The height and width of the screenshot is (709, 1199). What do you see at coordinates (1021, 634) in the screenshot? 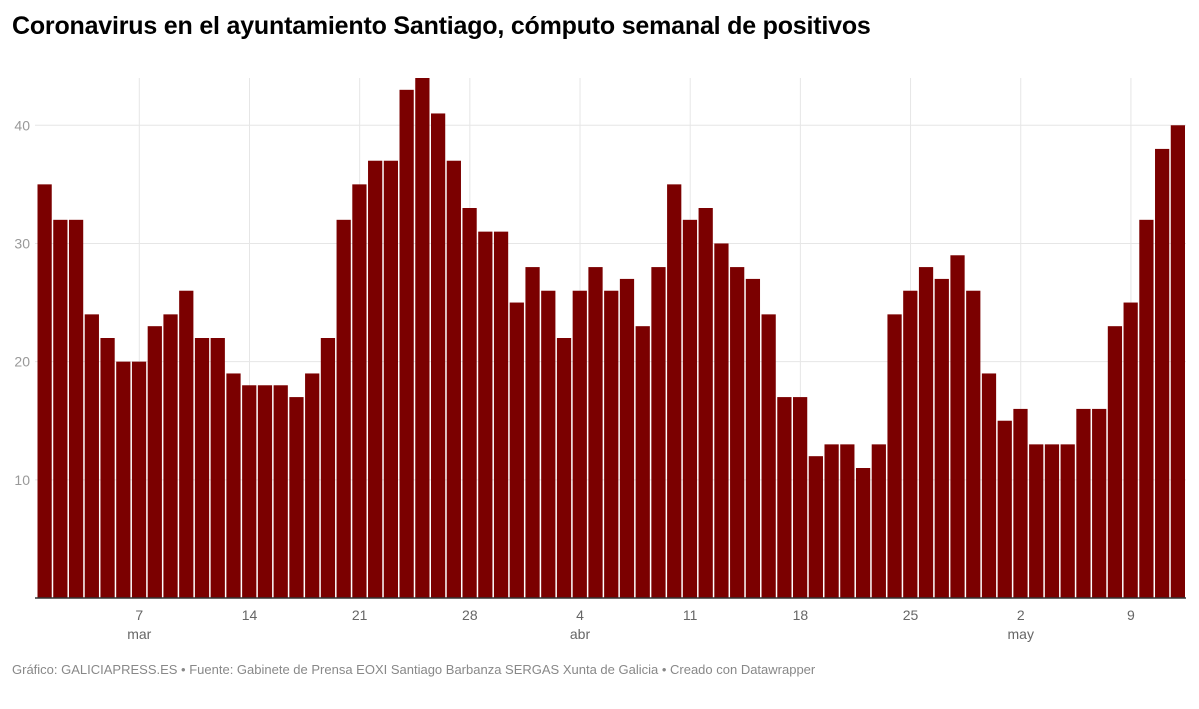
I see `x-month-label: may` at bounding box center [1021, 634].